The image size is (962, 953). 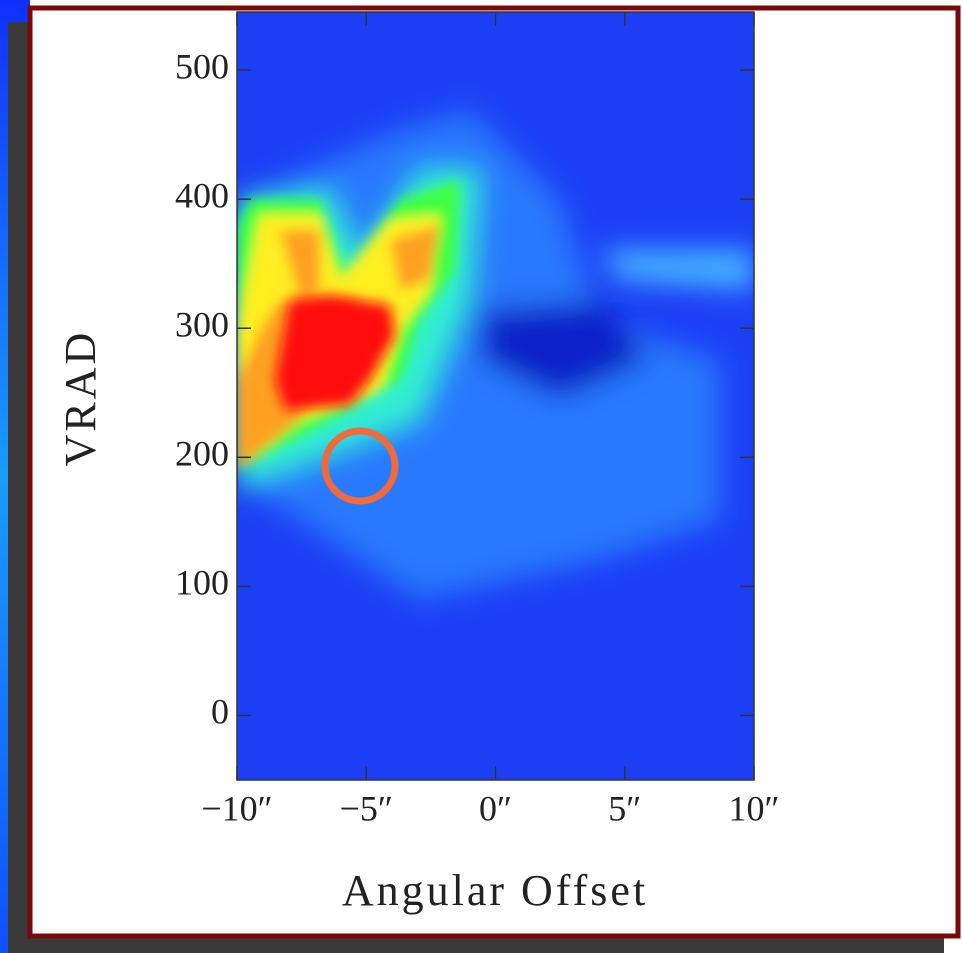 What do you see at coordinates (202, 583) in the screenshot?
I see `y-tick-label: 100` at bounding box center [202, 583].